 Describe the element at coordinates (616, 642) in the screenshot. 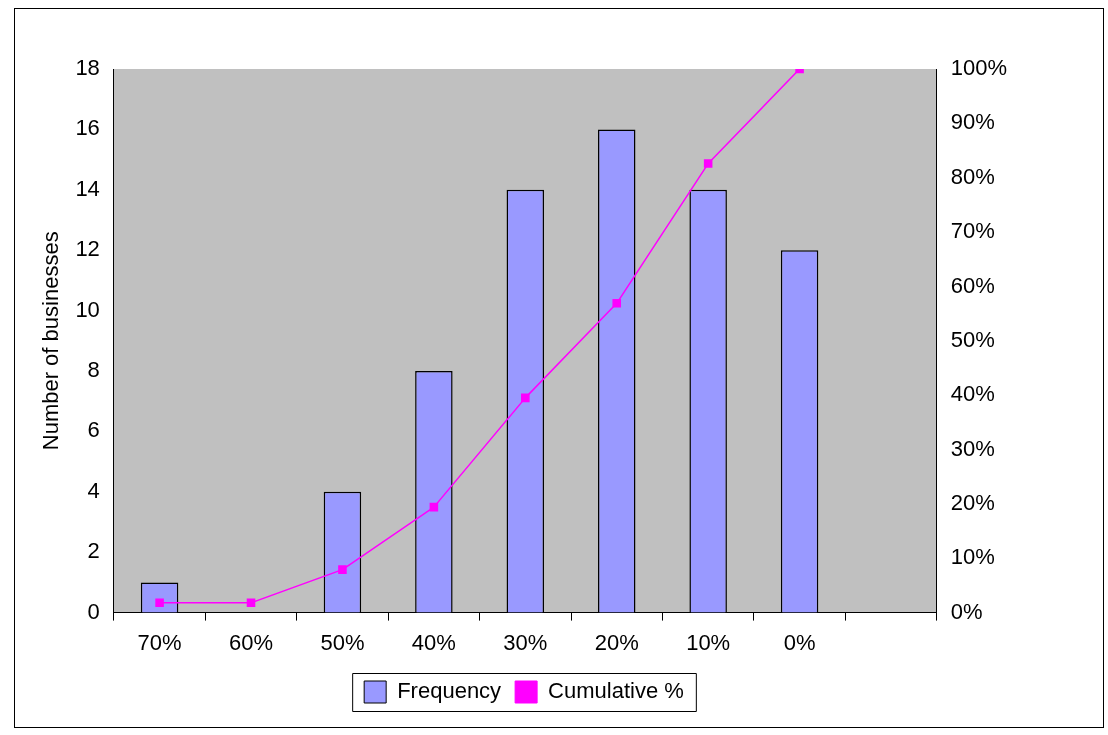

I see `x-tick-label: 20%` at that location.